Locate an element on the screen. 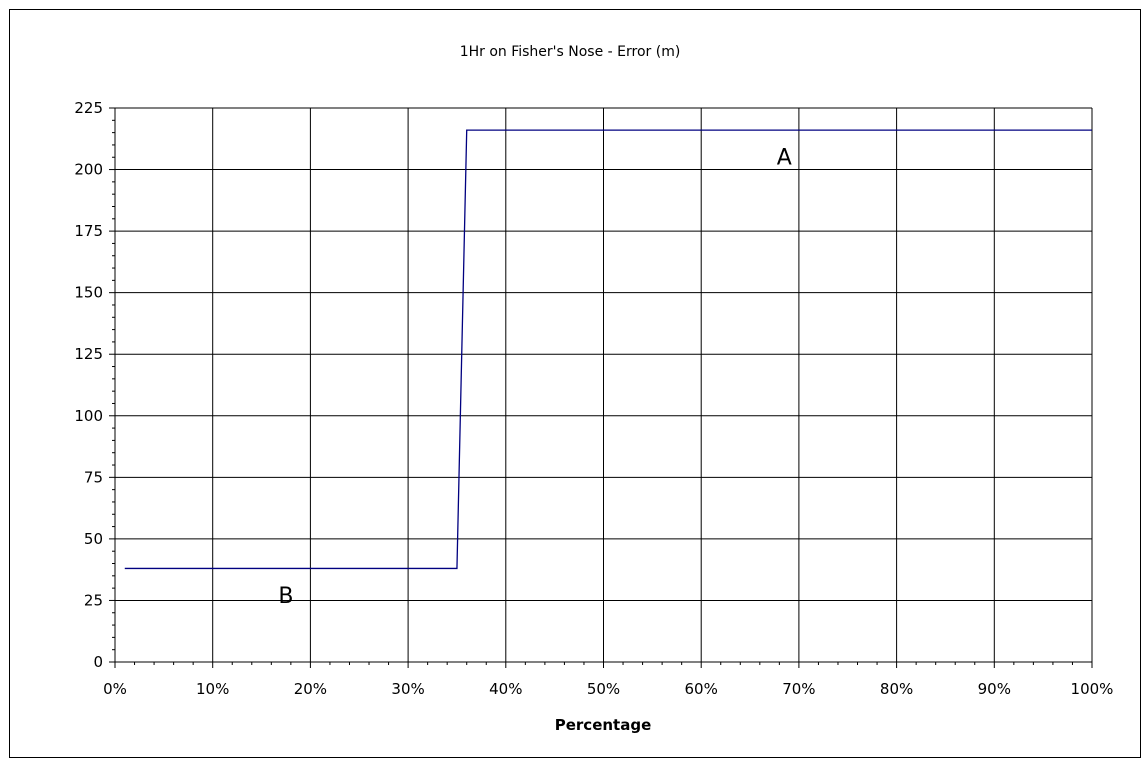  x-tick-label: 30% is located at coordinates (407, 689).